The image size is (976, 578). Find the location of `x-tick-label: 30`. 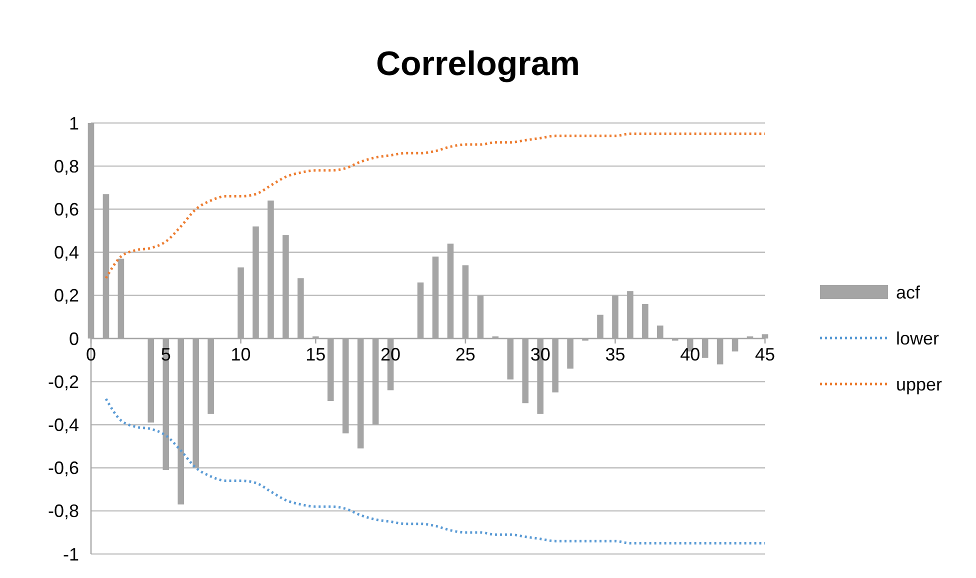

x-tick-label: 30 is located at coordinates (540, 354).